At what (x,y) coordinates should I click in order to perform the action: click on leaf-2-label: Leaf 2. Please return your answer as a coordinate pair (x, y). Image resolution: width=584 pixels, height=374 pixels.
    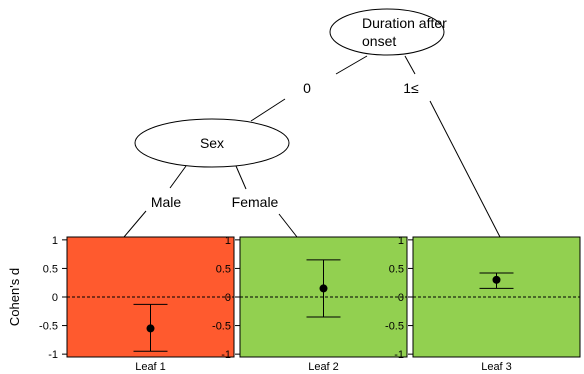
    Looking at the image, I should click on (323, 367).